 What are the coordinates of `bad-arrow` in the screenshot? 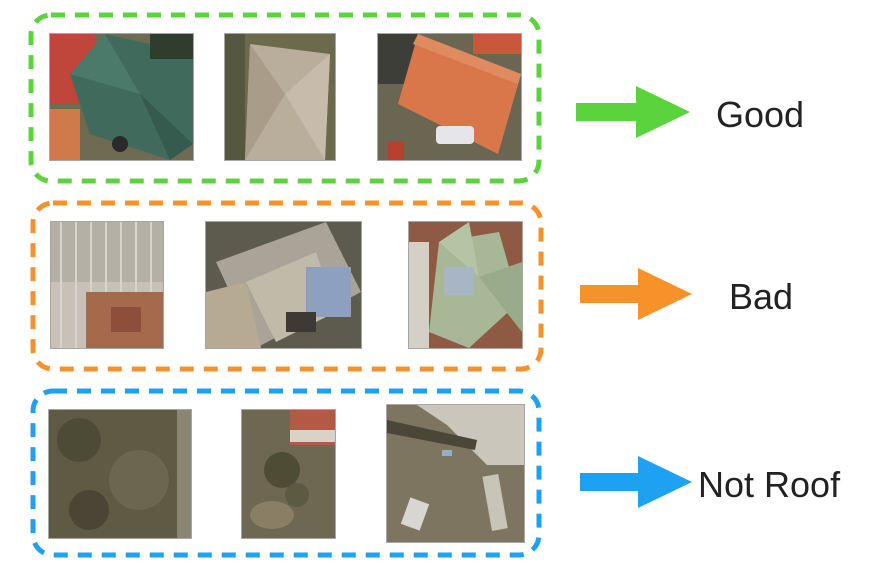 It's located at (636, 294).